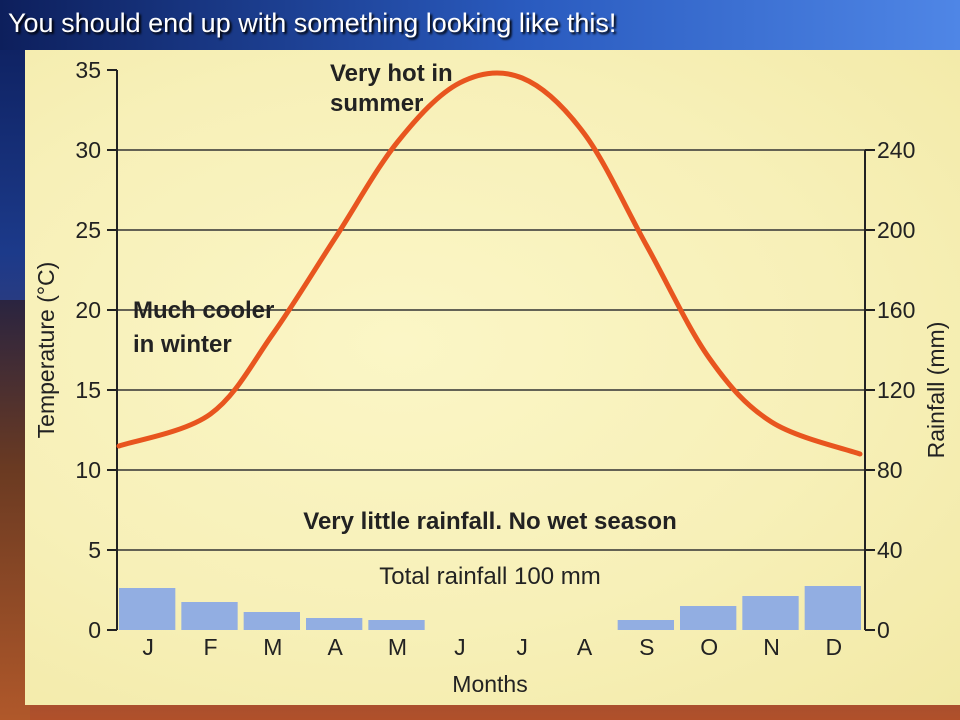 The height and width of the screenshot is (720, 960). What do you see at coordinates (46, 350) in the screenshot?
I see `y-axis-label-temperature: Temperature (°C)` at bounding box center [46, 350].